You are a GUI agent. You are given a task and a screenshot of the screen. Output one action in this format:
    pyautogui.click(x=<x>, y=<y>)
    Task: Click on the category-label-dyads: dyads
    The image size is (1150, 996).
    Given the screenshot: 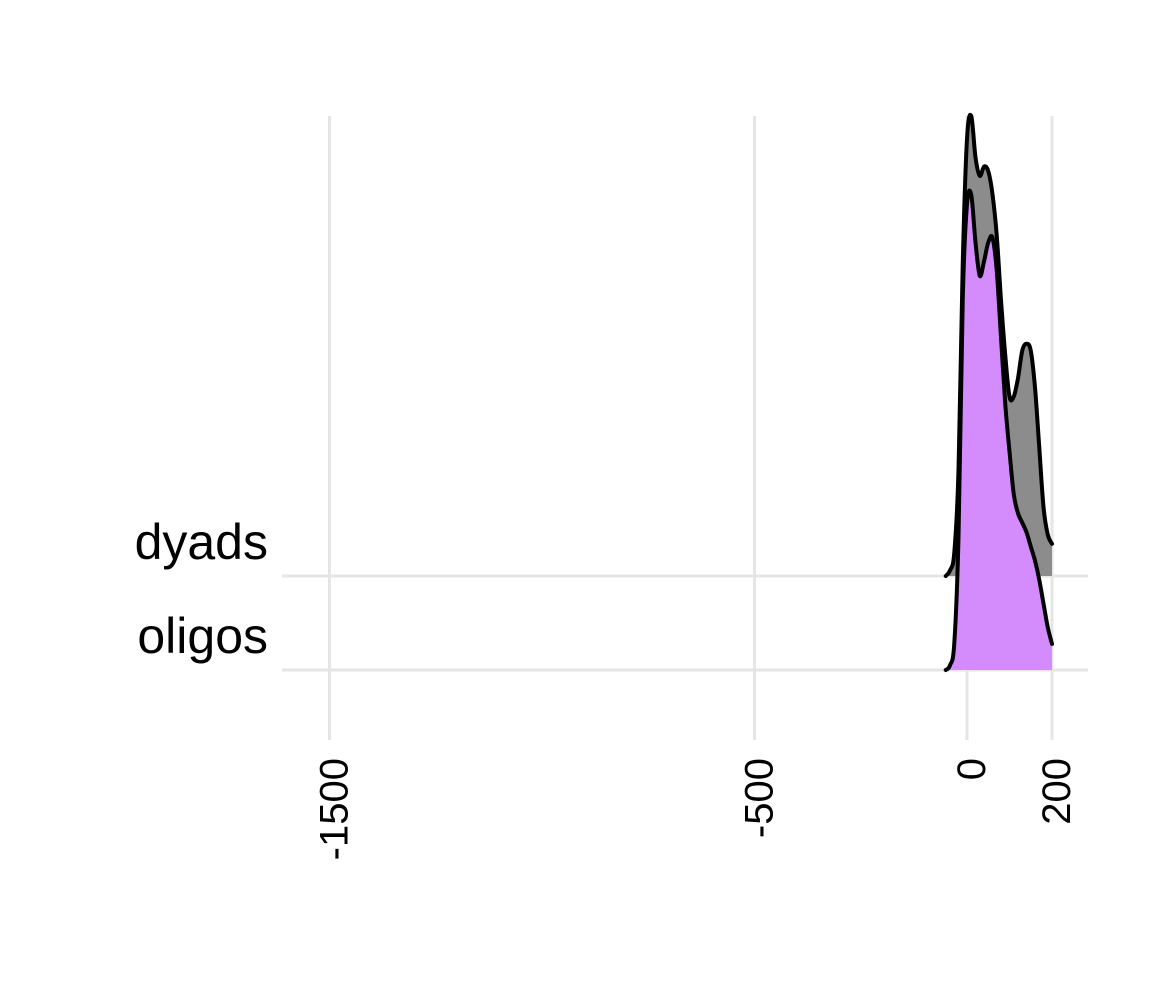 What is the action you would take?
    pyautogui.click(x=201, y=542)
    